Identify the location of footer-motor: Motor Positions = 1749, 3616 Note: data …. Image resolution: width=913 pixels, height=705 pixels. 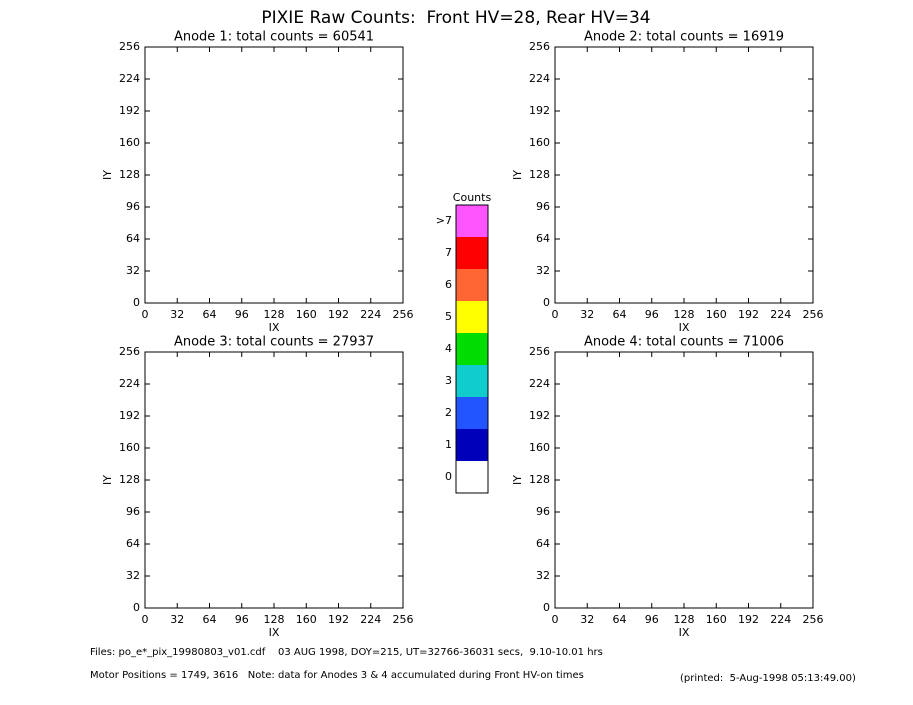
(337, 675).